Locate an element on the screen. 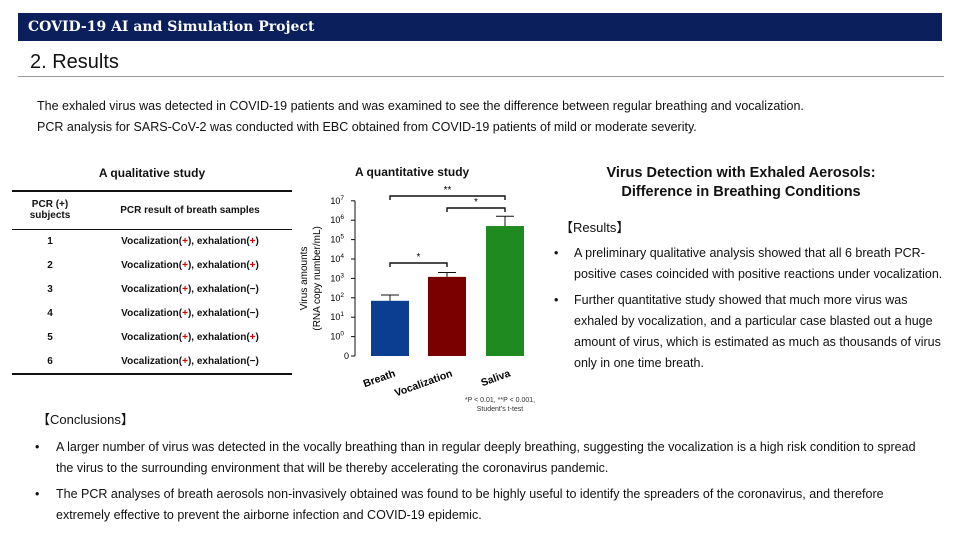 Image resolution: width=960 pixels, height=540 pixels. y-tick-label: 10⁶ is located at coordinates (337, 219).